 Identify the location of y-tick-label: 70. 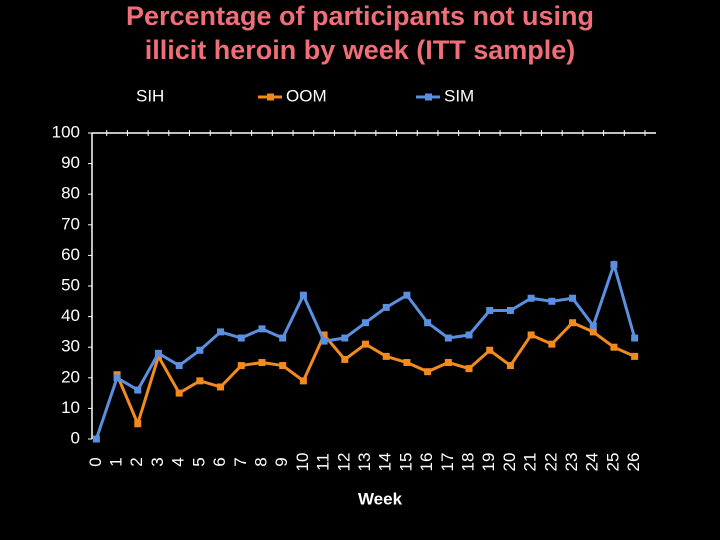
(70, 223).